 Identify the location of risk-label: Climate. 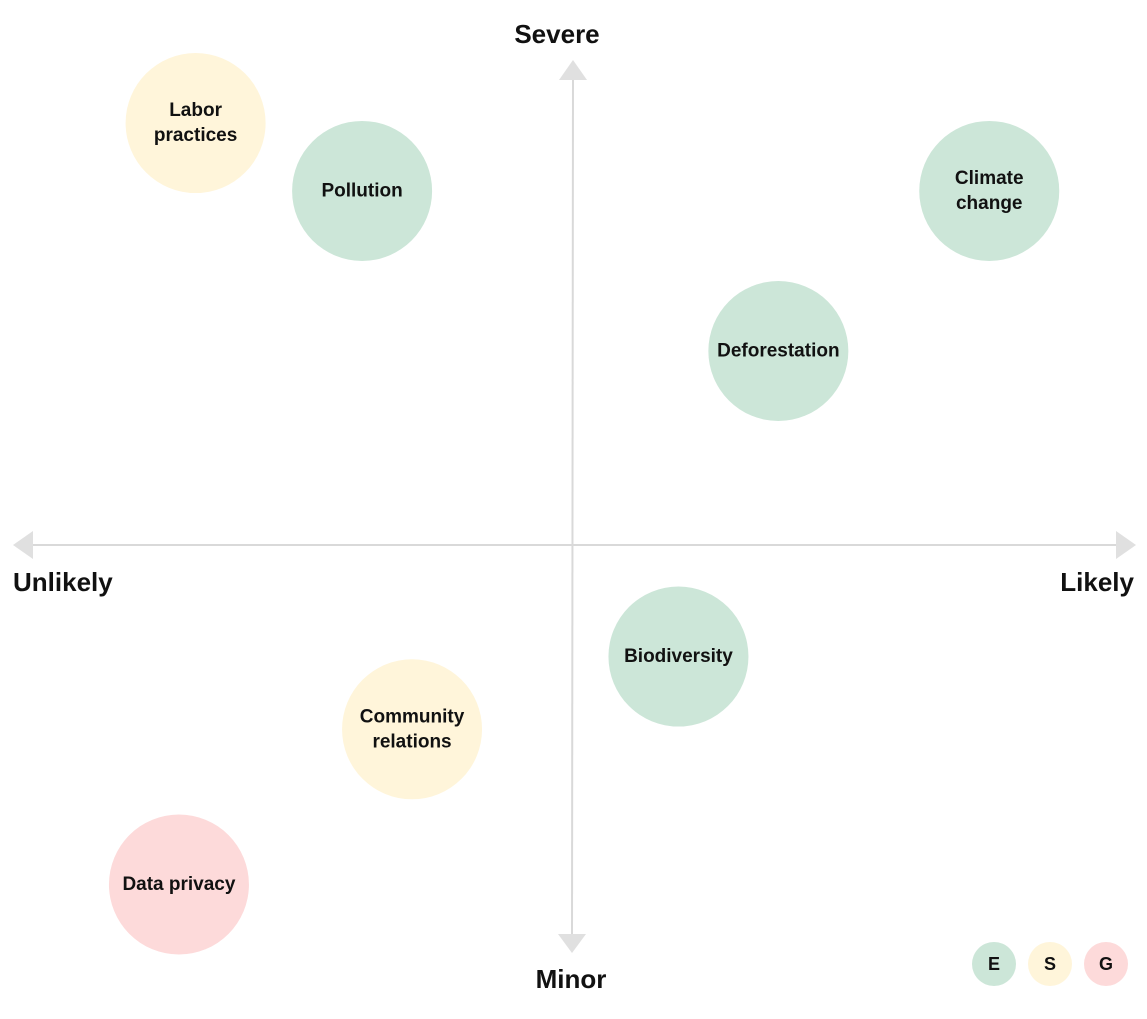
(989, 178).